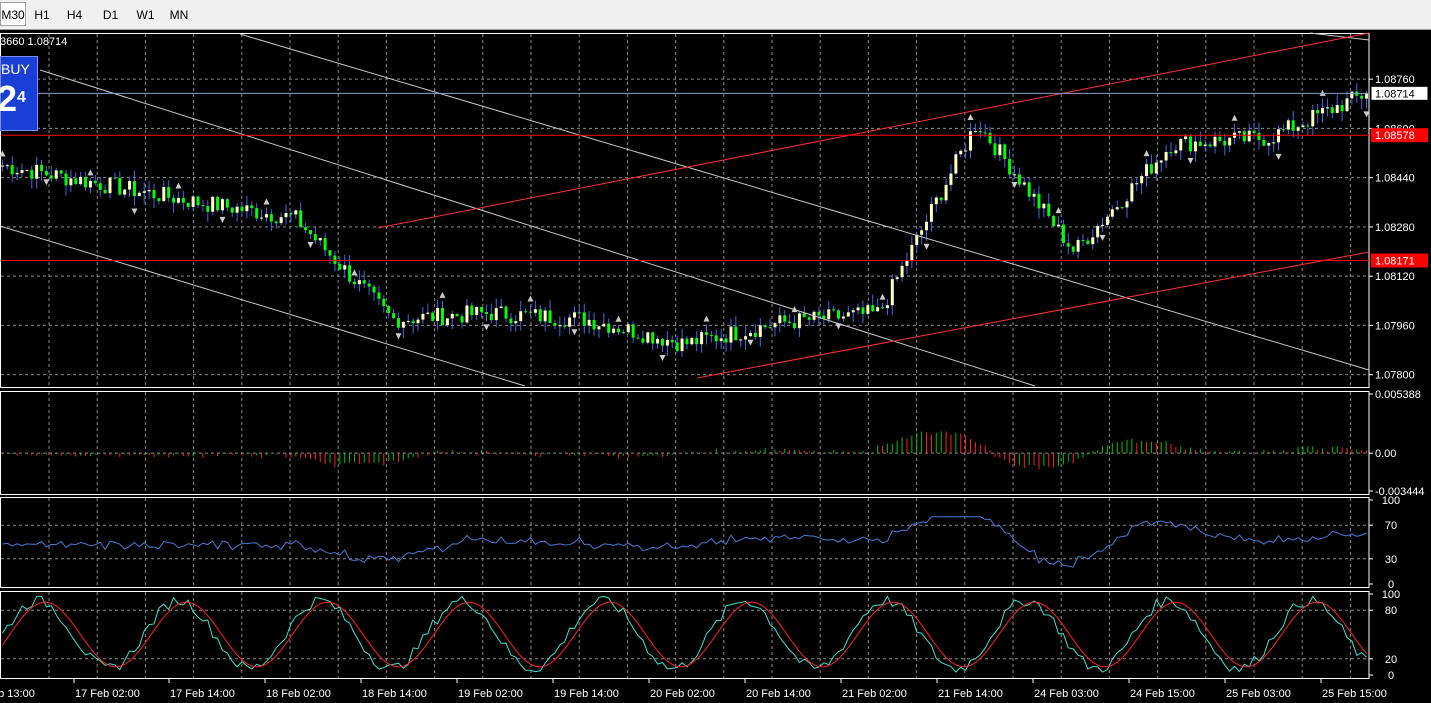 Image resolution: width=1431 pixels, height=703 pixels. Describe the element at coordinates (1395, 261) in the screenshot. I see `price-label-2: 1.08171` at that location.